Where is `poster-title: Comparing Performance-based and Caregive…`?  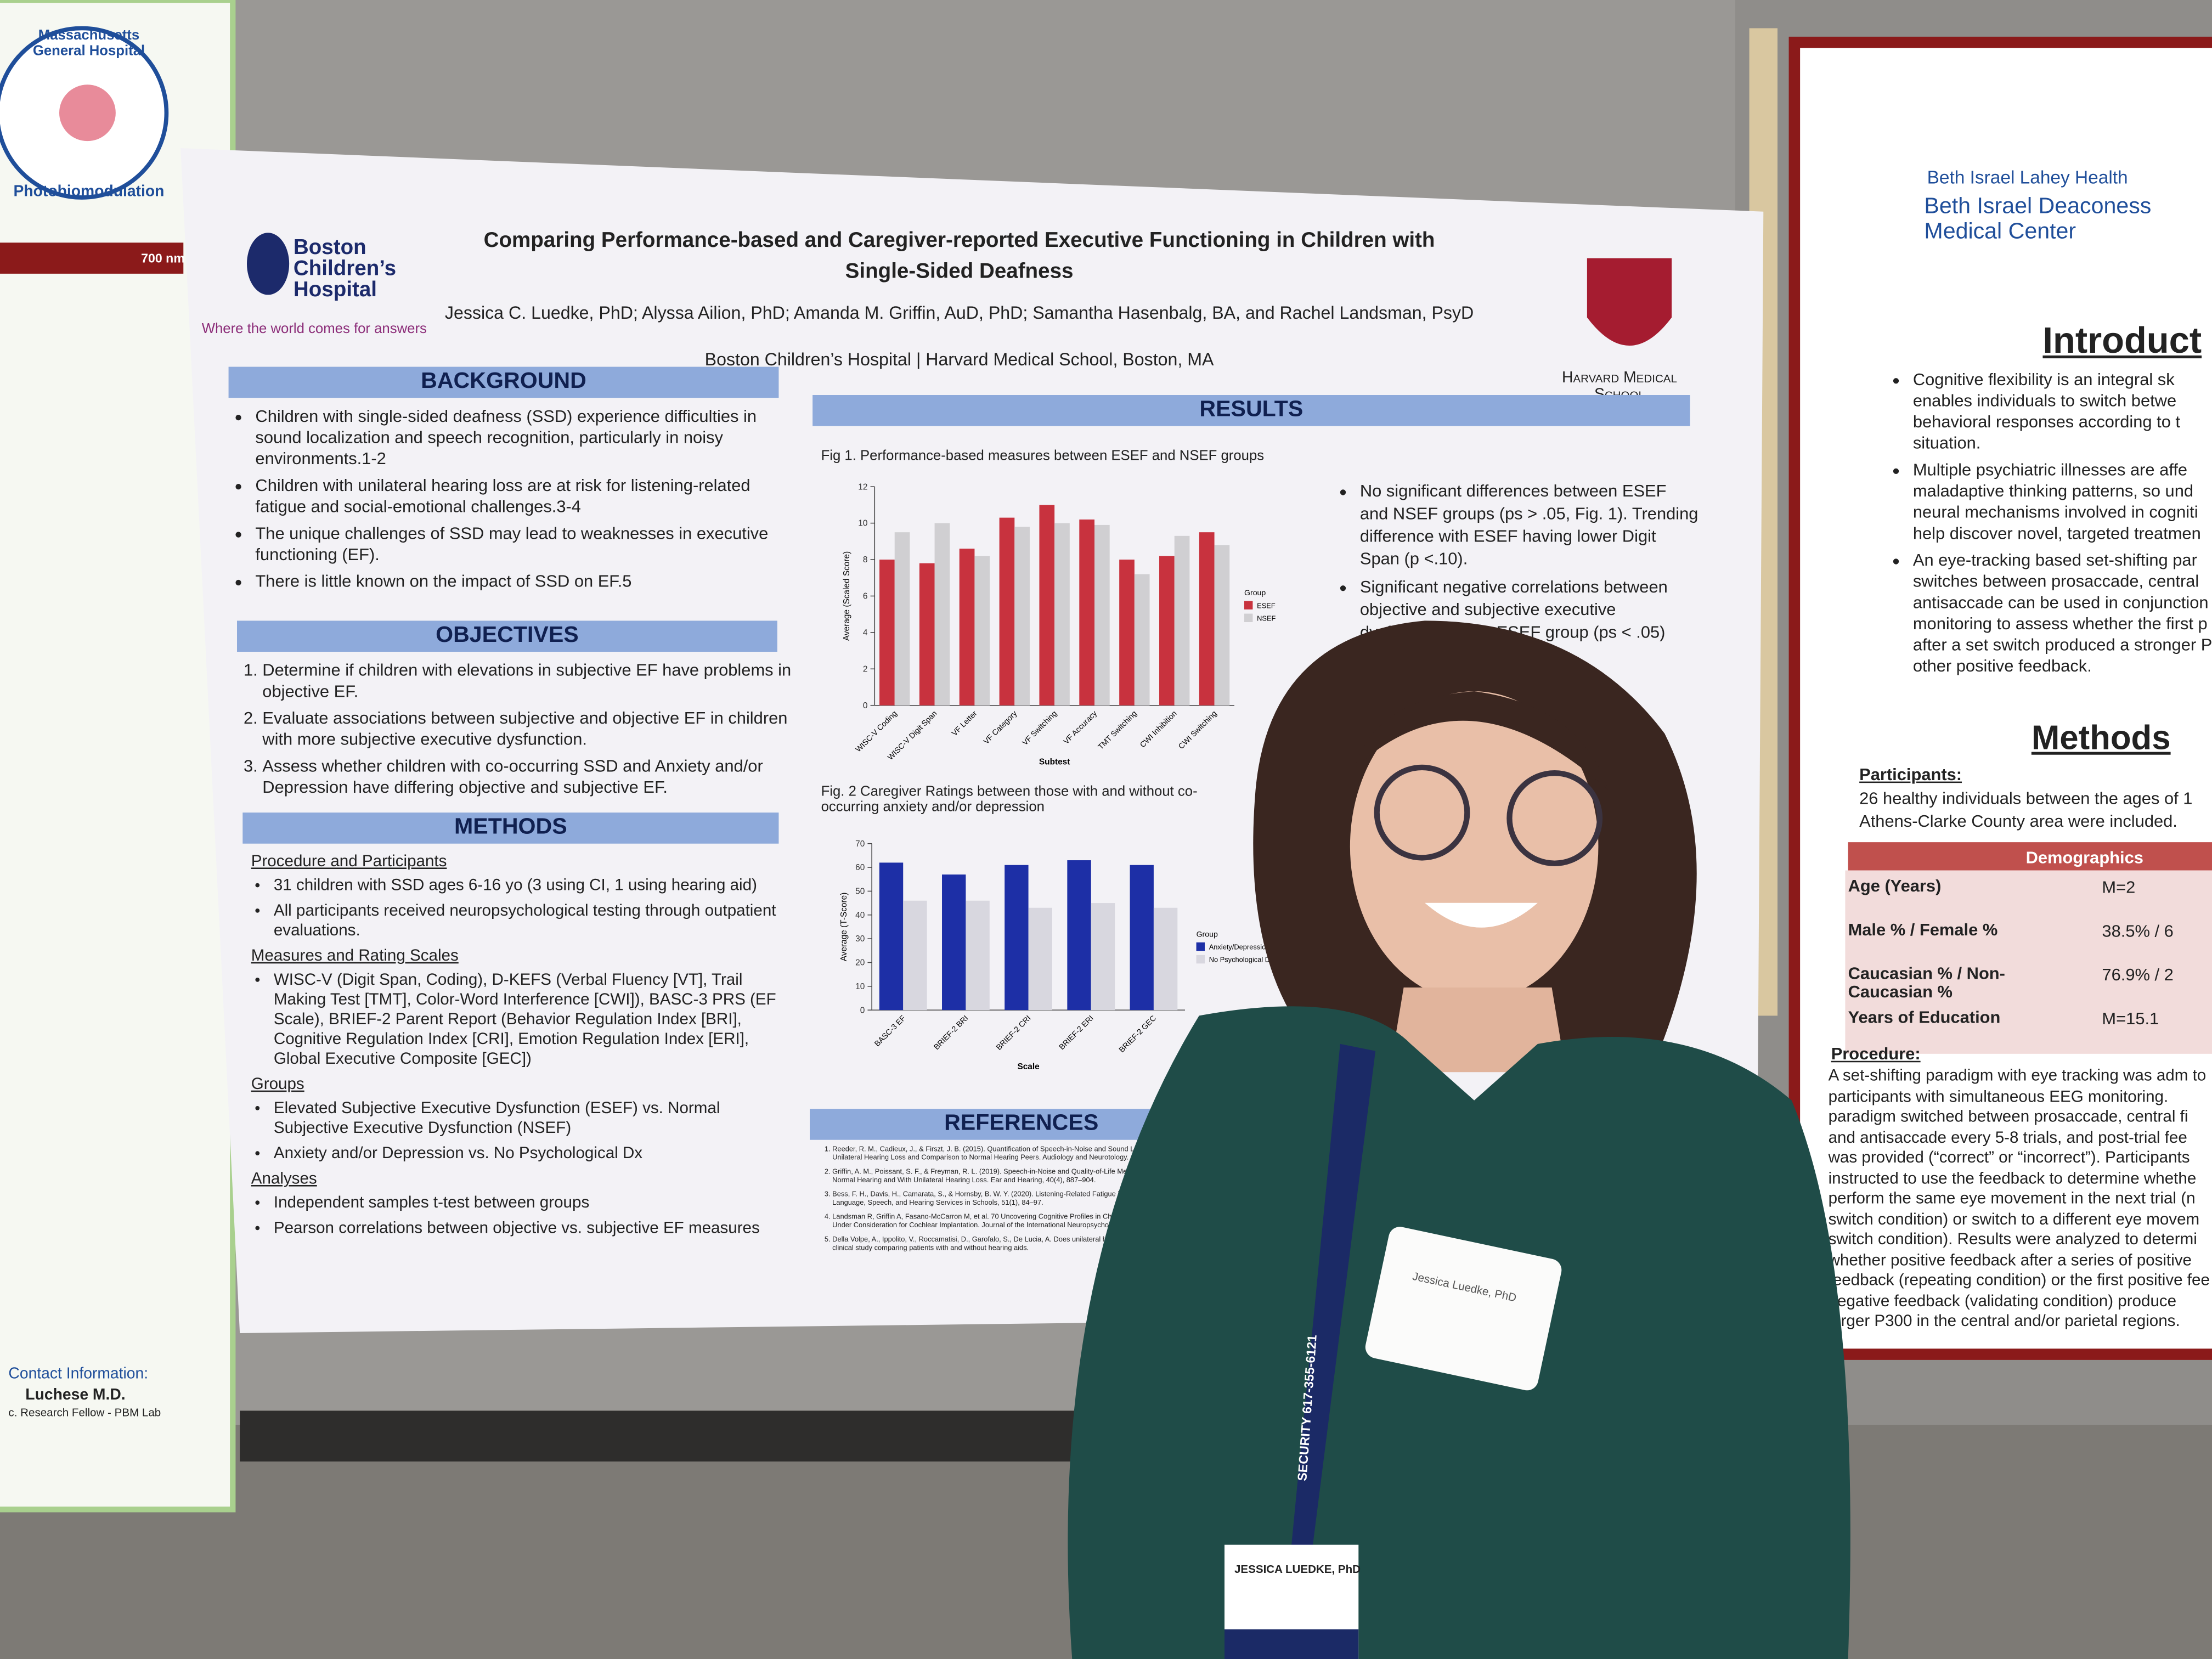 poster-title: Comparing Performance-based and Caregive… is located at coordinates (959, 256).